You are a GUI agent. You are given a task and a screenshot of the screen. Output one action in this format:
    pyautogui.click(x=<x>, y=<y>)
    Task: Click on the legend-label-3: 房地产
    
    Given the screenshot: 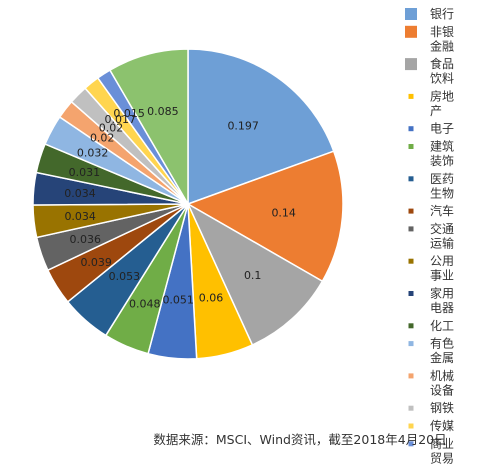 What is the action you would take?
    pyautogui.click(x=442, y=103)
    